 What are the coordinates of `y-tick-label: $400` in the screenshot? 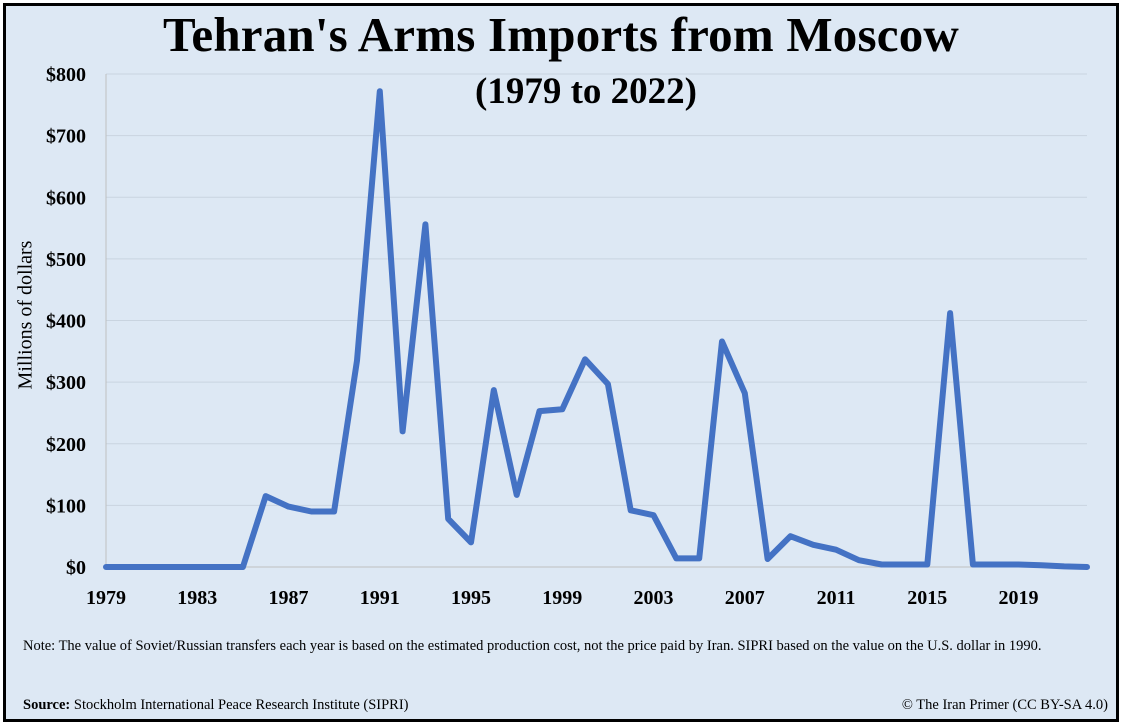 It's located at (66, 322).